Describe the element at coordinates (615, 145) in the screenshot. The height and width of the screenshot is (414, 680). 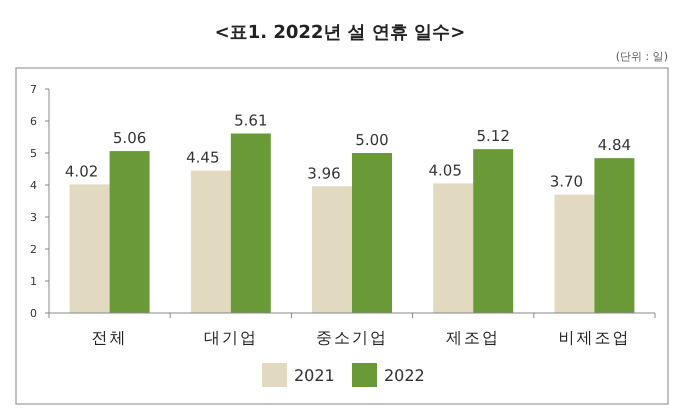
I see `data-label: 4.84` at that location.